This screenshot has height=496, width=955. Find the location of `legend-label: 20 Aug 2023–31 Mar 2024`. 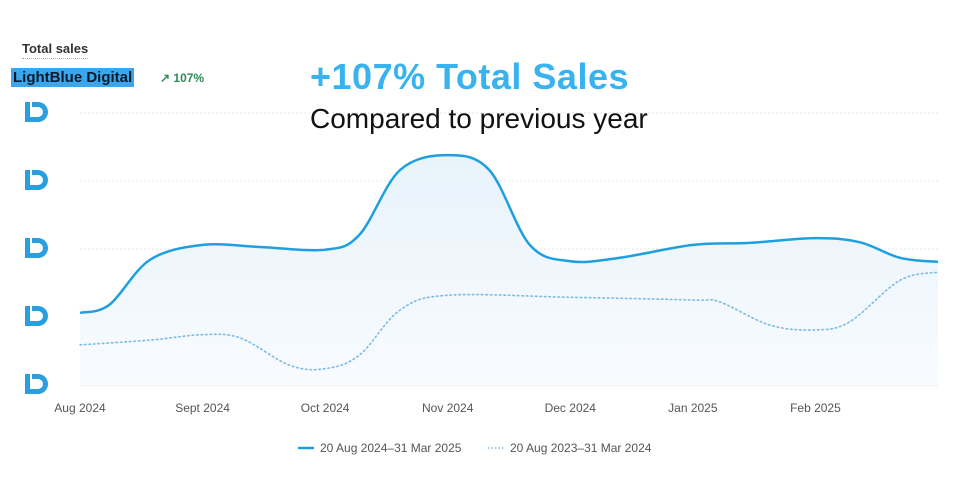

legend-label: 20 Aug 2023–31 Mar 2024 is located at coordinates (581, 448).